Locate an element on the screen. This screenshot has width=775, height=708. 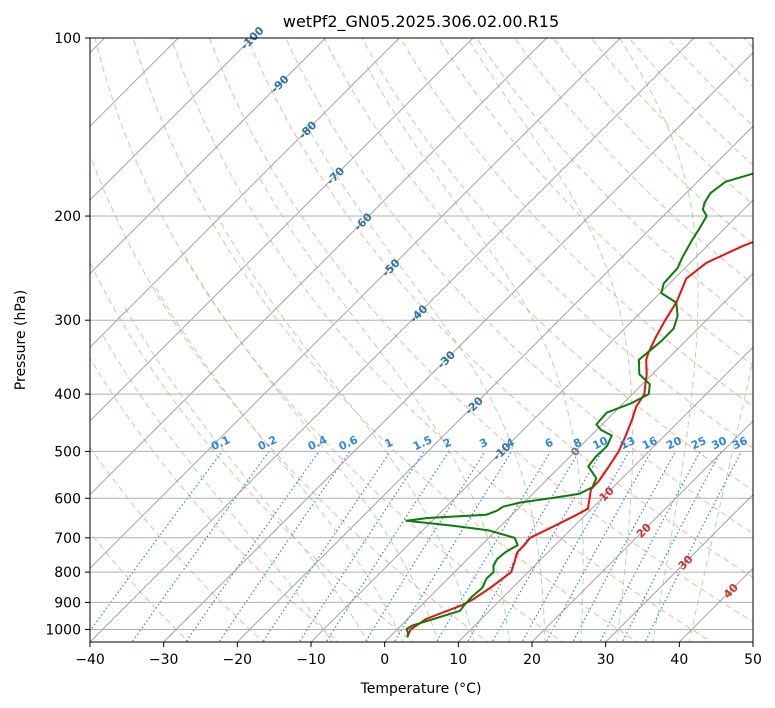
y-tick-label: 500 is located at coordinates (67, 452).